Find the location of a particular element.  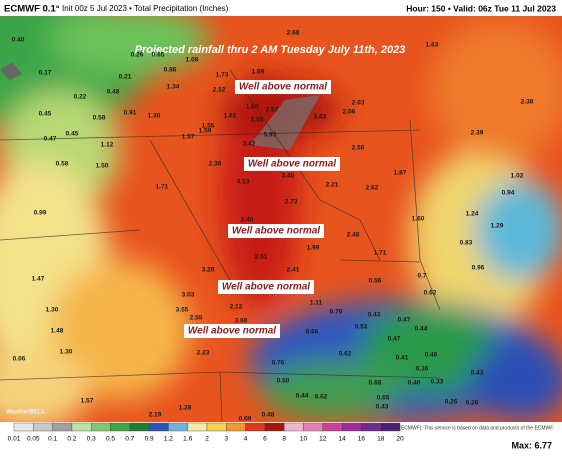

rain-value: 1.87 is located at coordinates (400, 173).